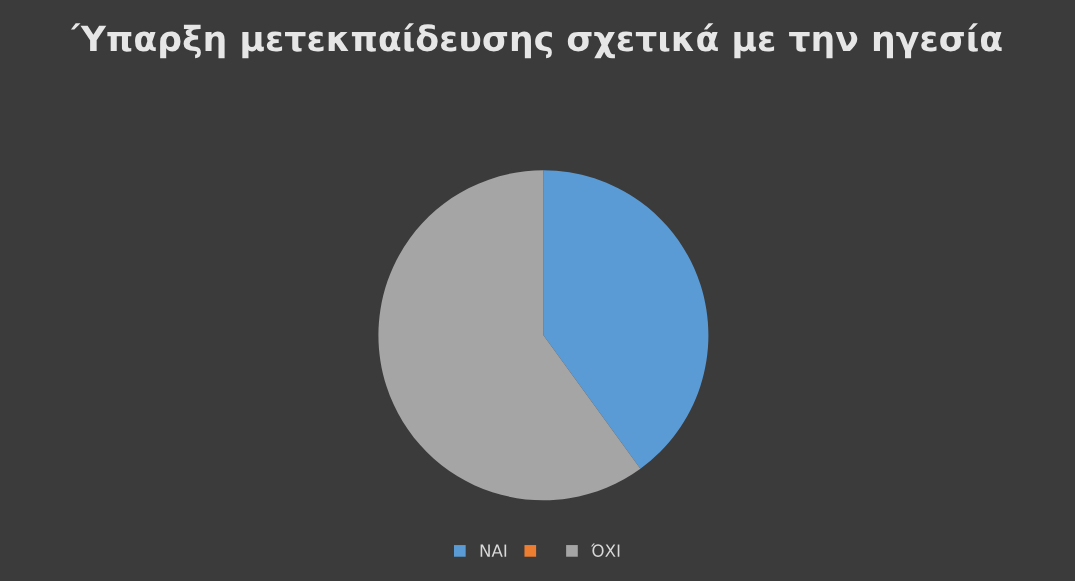 Image resolution: width=1075 pixels, height=581 pixels. What do you see at coordinates (605, 550) in the screenshot?
I see `legend-label: ΌΧΙ` at bounding box center [605, 550].